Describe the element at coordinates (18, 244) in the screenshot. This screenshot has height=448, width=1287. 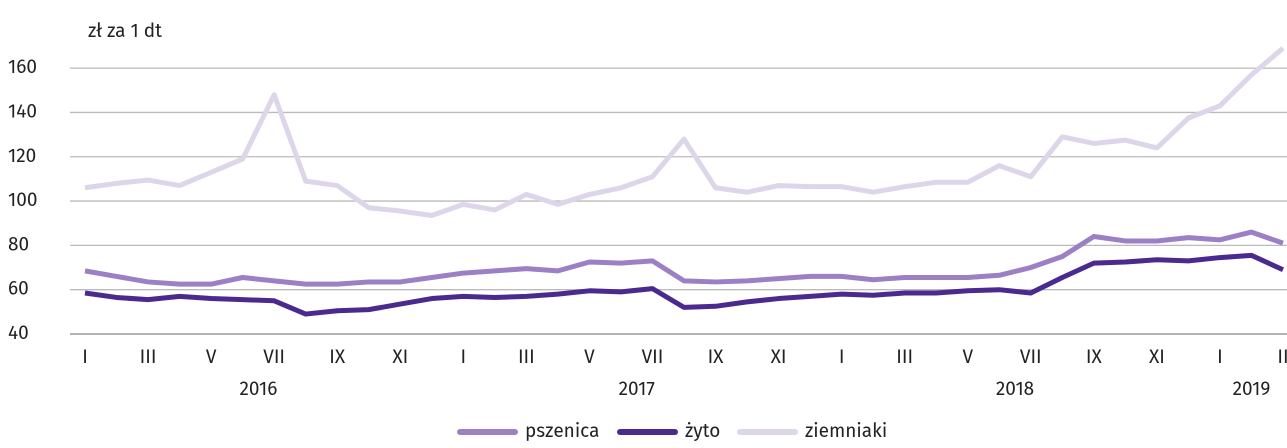
I see `y-tick-label: 80` at that location.